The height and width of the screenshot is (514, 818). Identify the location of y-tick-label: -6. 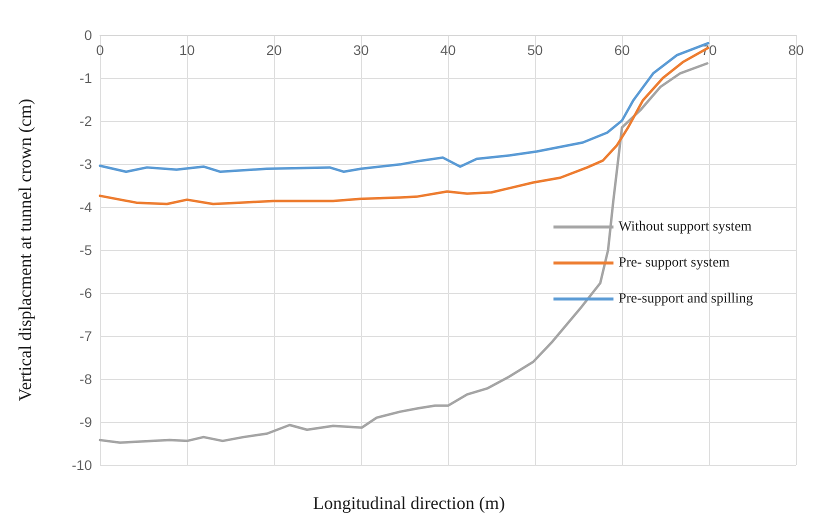
(86, 293).